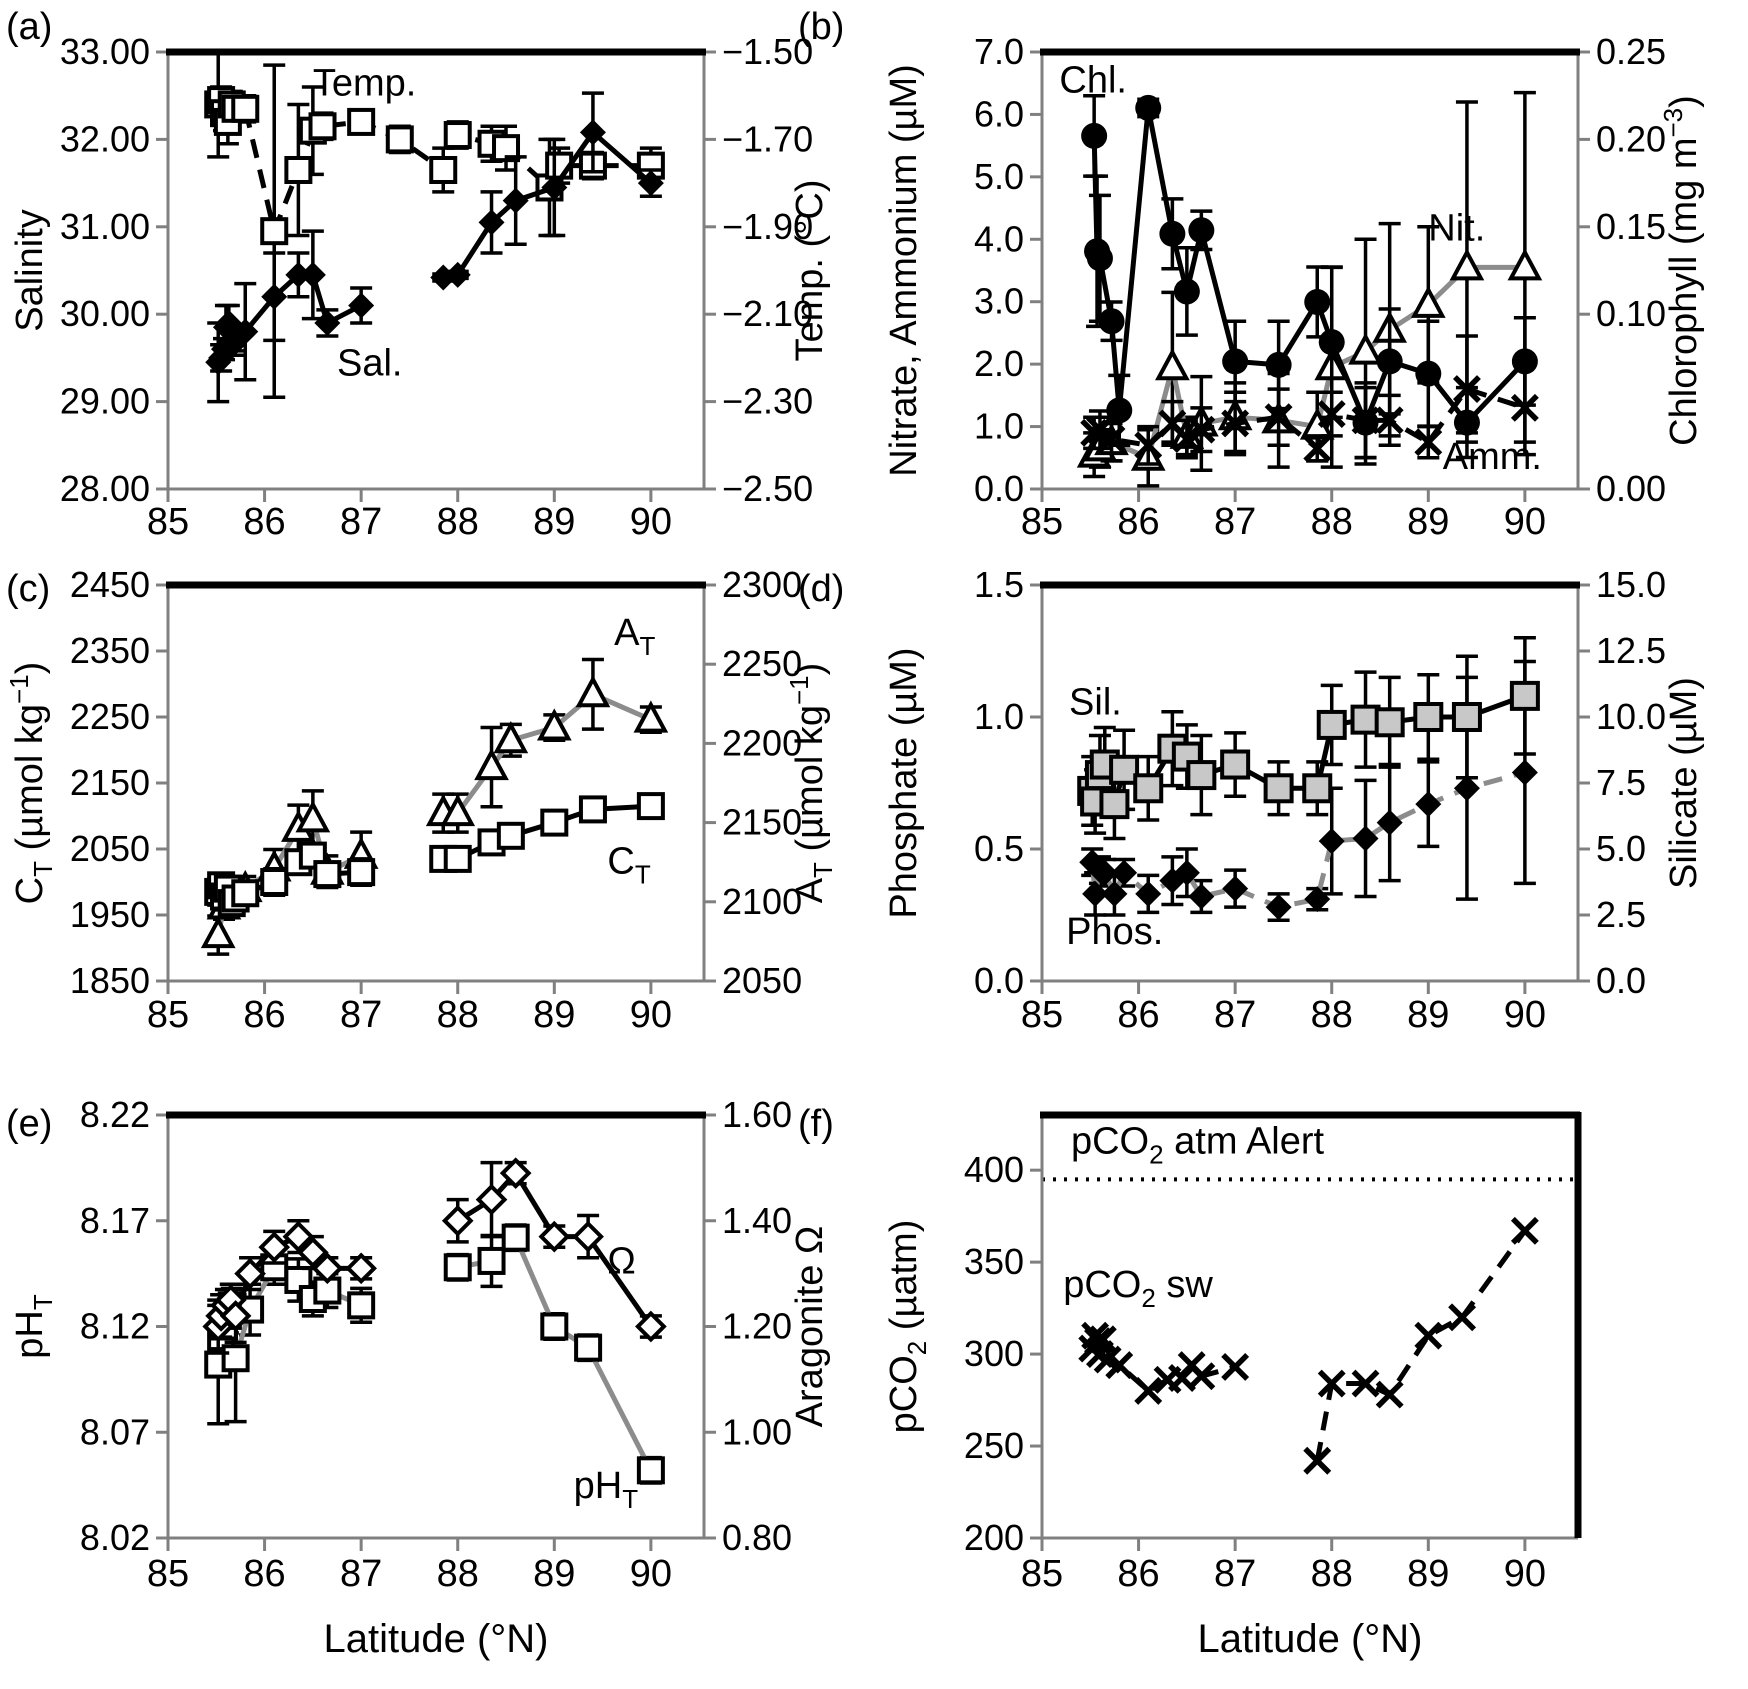 The width and height of the screenshot is (1748, 1689). Describe the element at coordinates (1641, 270) in the screenshot. I see `right-axis: 0.25 0.20 0.15 0.10 0.00 Chlorophyll (mg m−3)` at that location.